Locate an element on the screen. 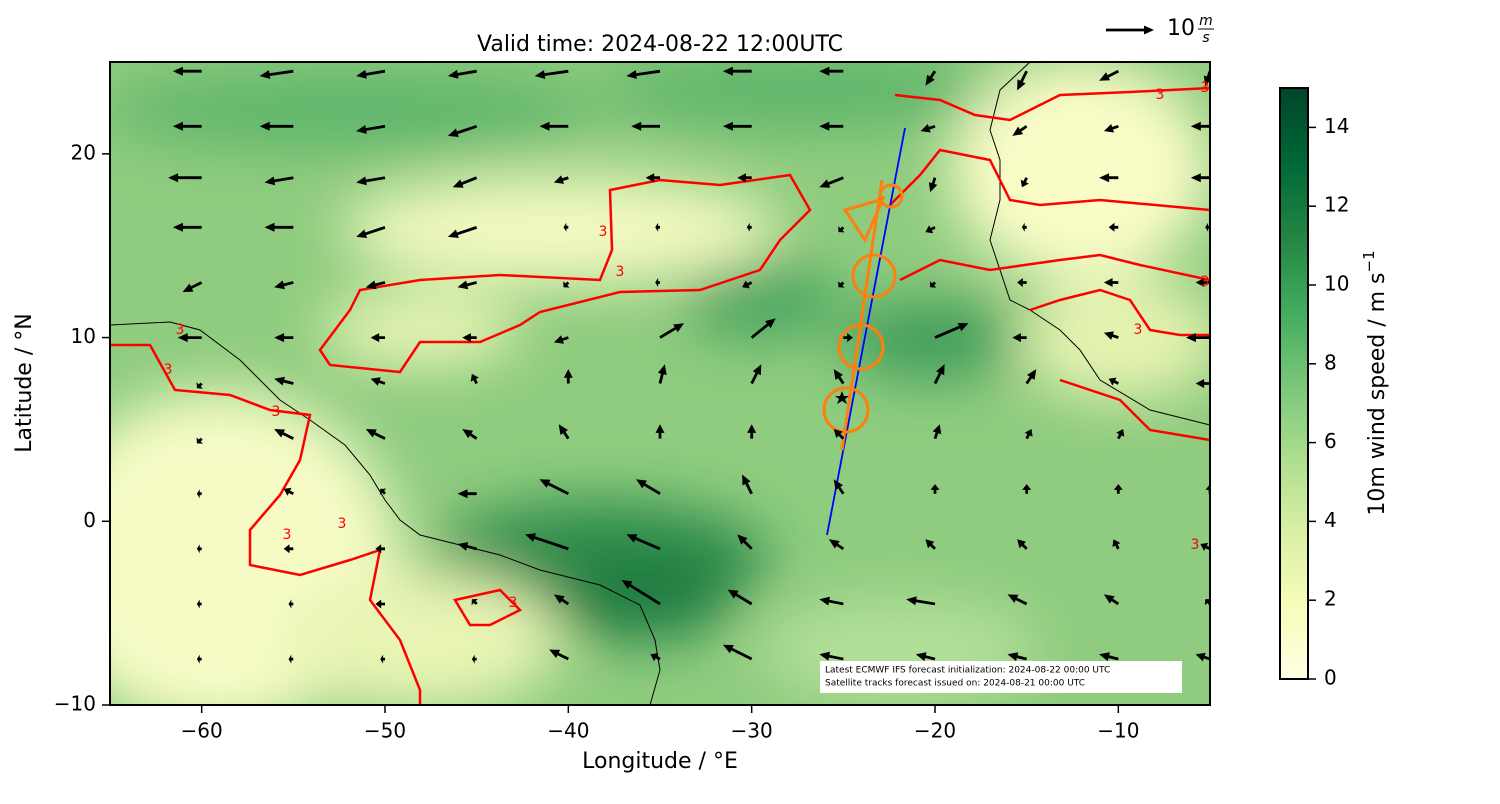 The width and height of the screenshot is (1500, 804). quiver-key-unit: m is located at coordinates (1206, 21).